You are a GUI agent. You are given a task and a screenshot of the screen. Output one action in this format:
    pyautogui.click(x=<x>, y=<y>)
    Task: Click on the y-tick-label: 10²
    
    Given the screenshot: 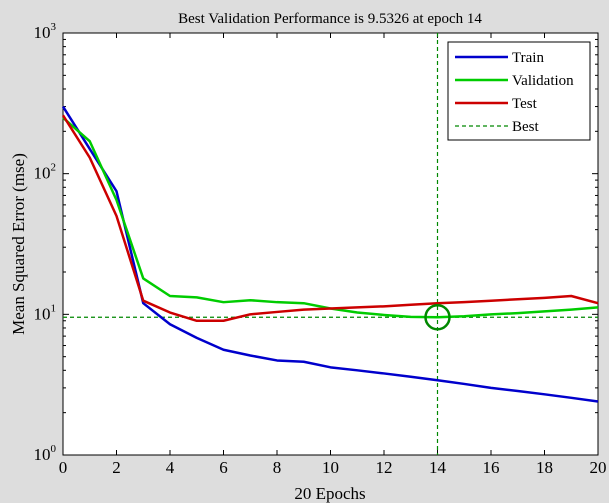 What is the action you would take?
    pyautogui.click(x=45, y=172)
    